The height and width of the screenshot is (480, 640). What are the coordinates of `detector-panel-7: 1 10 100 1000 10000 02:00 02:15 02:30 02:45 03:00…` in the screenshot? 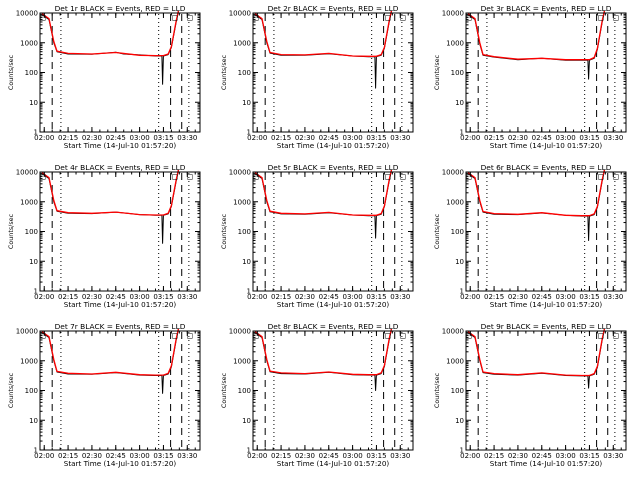 It's located at (104, 395).